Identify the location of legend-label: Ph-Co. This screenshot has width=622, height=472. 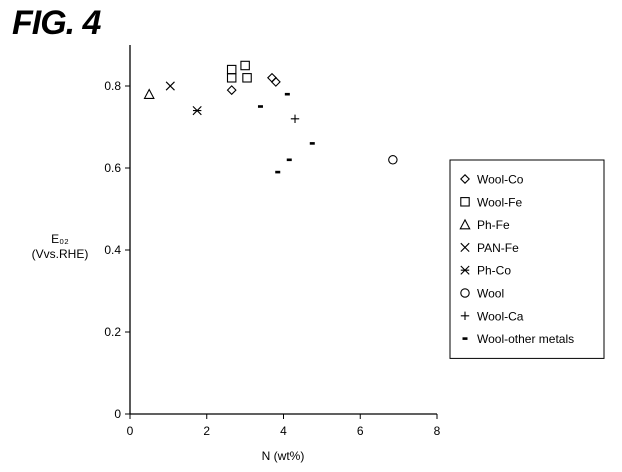
(494, 271).